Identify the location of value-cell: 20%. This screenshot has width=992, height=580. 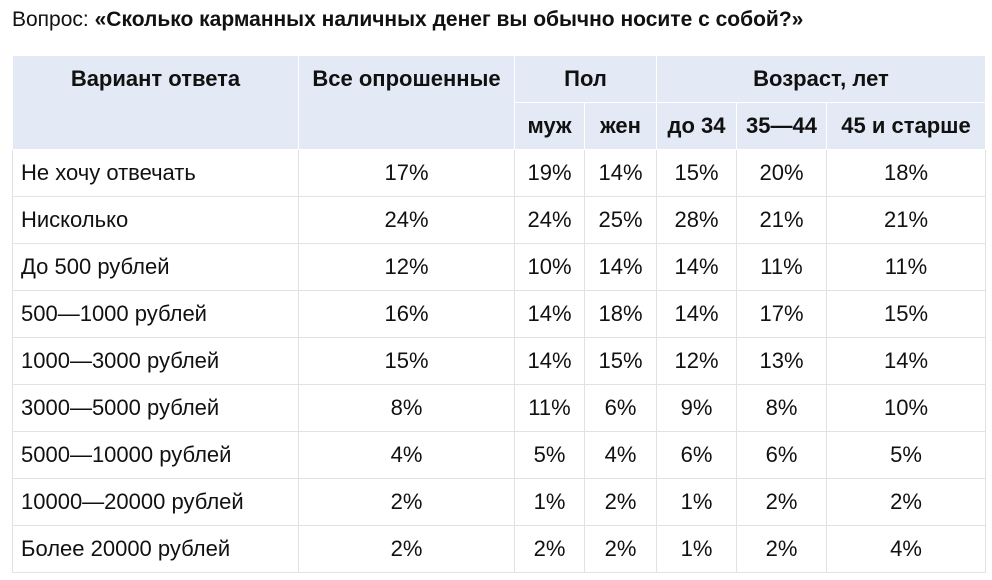
(781, 173).